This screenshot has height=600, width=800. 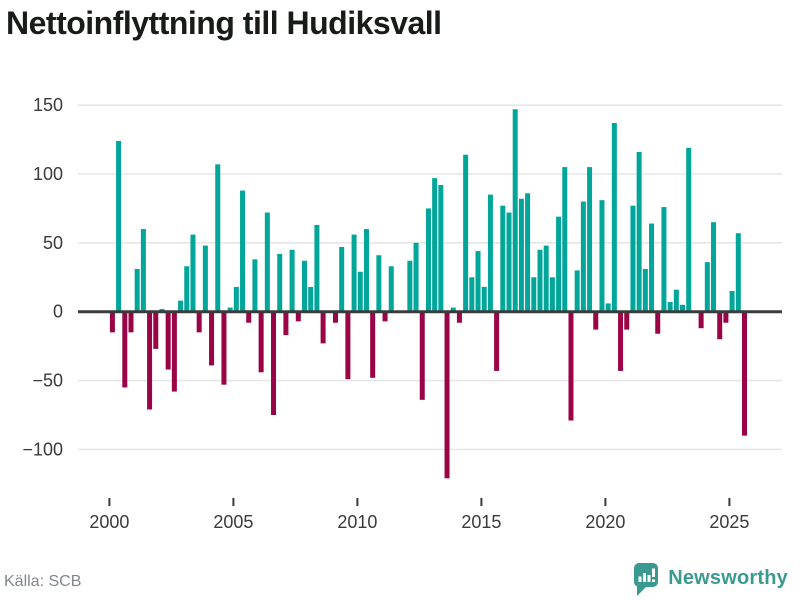 I want to click on x-tick-label: 2010, so click(x=357, y=522).